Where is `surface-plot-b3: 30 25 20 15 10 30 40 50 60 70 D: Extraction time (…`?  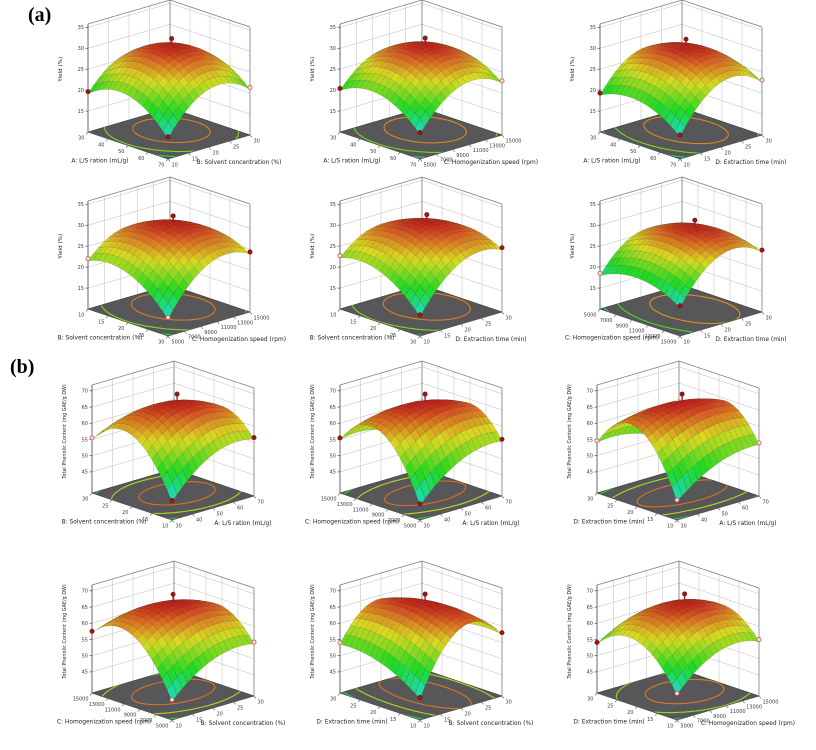 surface-plot-b3: 30 25 20 15 10 30 40 50 60 70 D: Extraction time (… is located at coordinates (685, 446).